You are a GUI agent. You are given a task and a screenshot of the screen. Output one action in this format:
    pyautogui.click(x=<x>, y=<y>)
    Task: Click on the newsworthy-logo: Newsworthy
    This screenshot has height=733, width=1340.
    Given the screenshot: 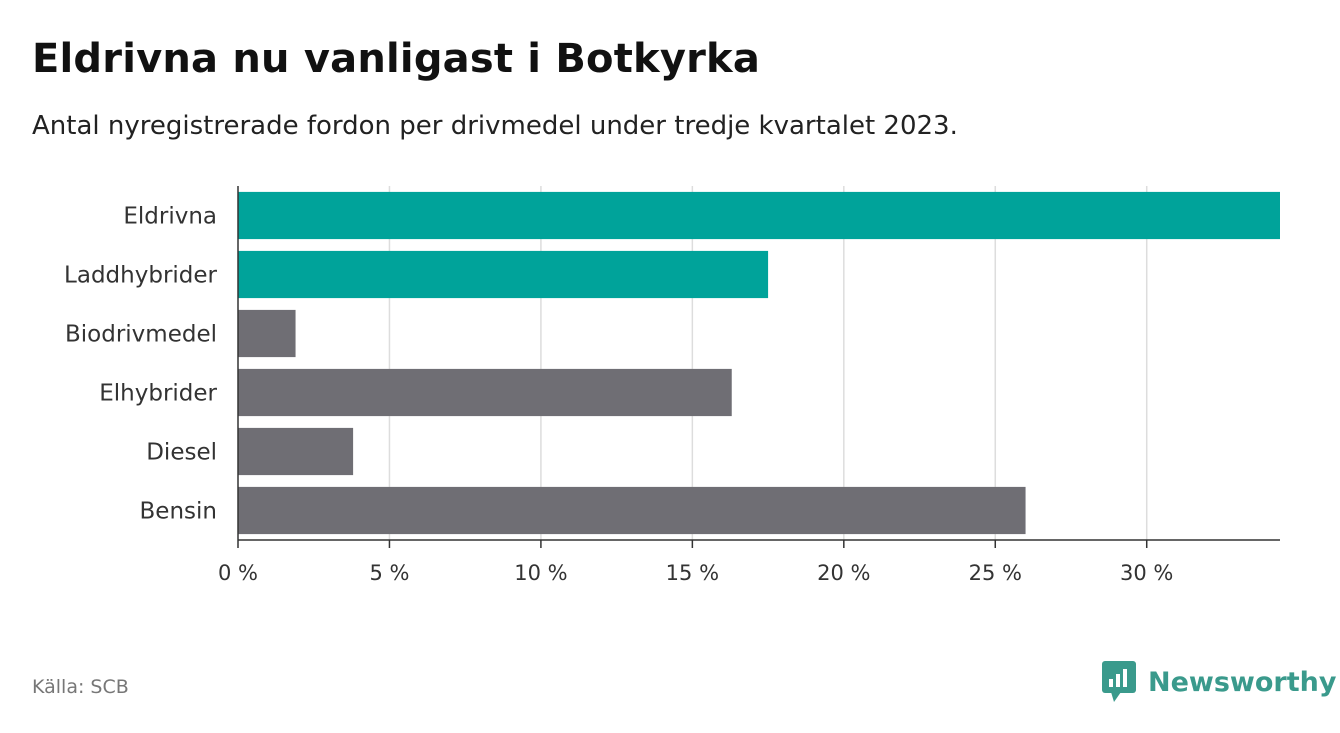 What is the action you would take?
    pyautogui.click(x=1219, y=682)
    